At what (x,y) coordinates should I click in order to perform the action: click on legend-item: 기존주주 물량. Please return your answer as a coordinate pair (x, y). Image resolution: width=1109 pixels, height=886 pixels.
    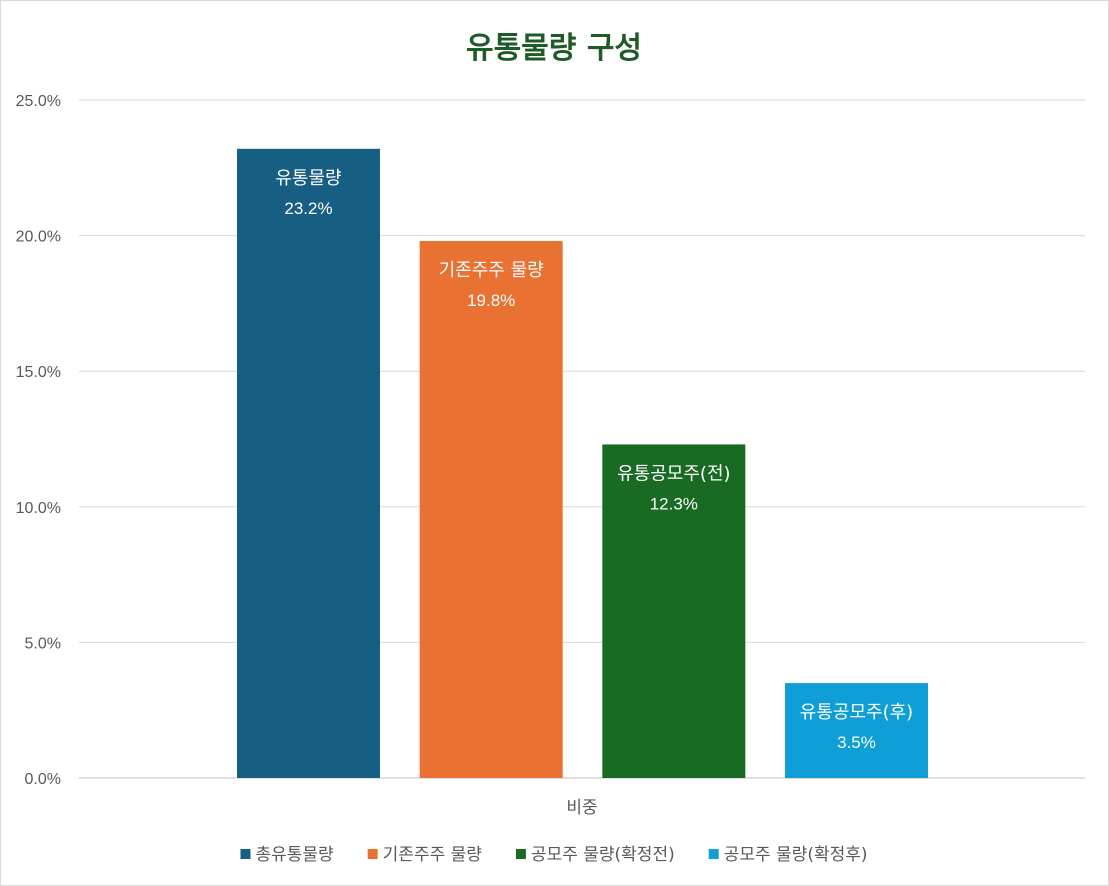
    Looking at the image, I should click on (425, 855).